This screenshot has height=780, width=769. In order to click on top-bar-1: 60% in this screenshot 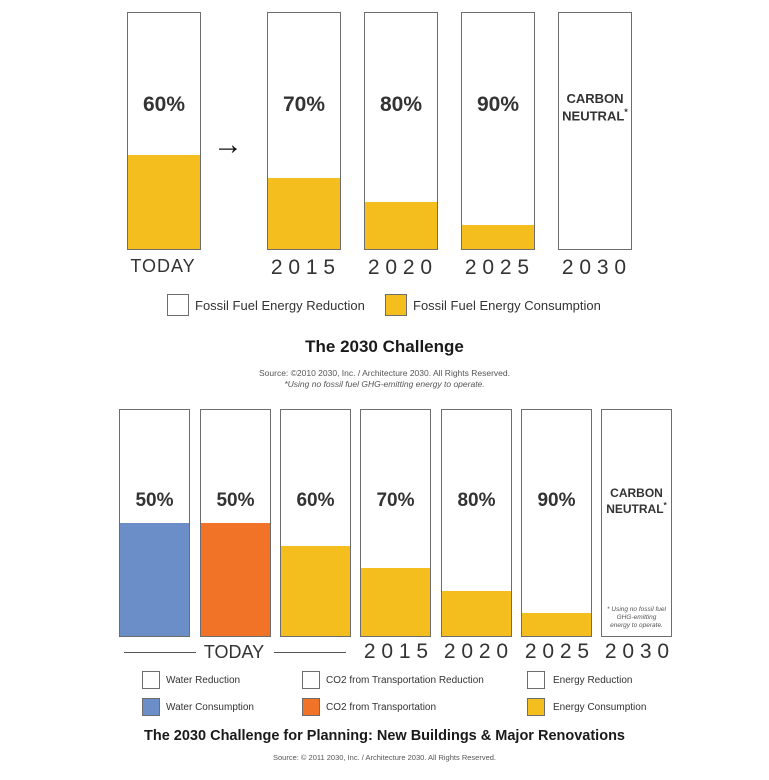, I will do `click(164, 131)`.